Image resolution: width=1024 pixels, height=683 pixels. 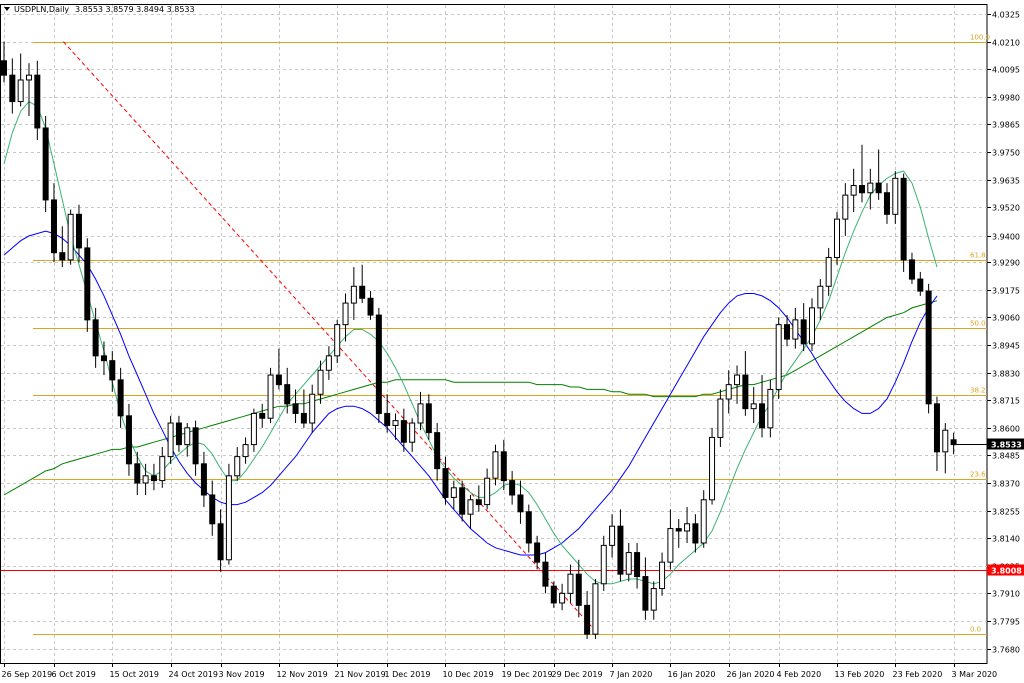 What do you see at coordinates (978, 256) in the screenshot?
I see `fib-level-label: 61.8` at bounding box center [978, 256].